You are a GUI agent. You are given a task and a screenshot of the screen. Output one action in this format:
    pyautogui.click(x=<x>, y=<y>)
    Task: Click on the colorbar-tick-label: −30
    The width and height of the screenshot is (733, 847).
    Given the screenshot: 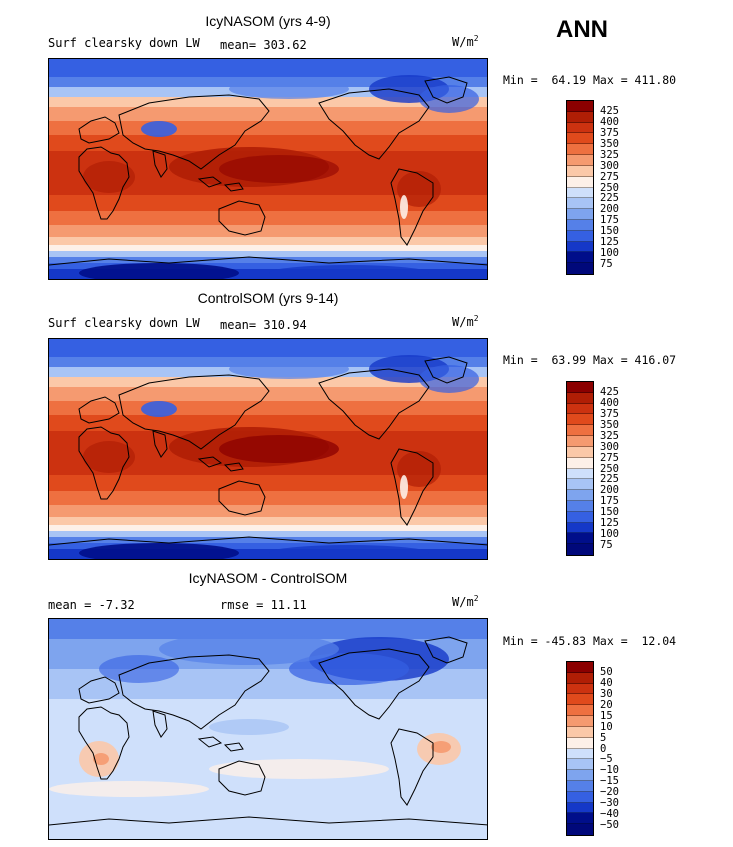 What is the action you would take?
    pyautogui.click(x=609, y=803)
    